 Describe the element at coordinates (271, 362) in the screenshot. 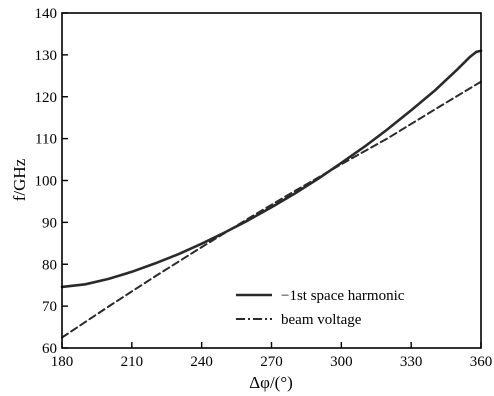

I see `x-tick-label: 270` at that location.